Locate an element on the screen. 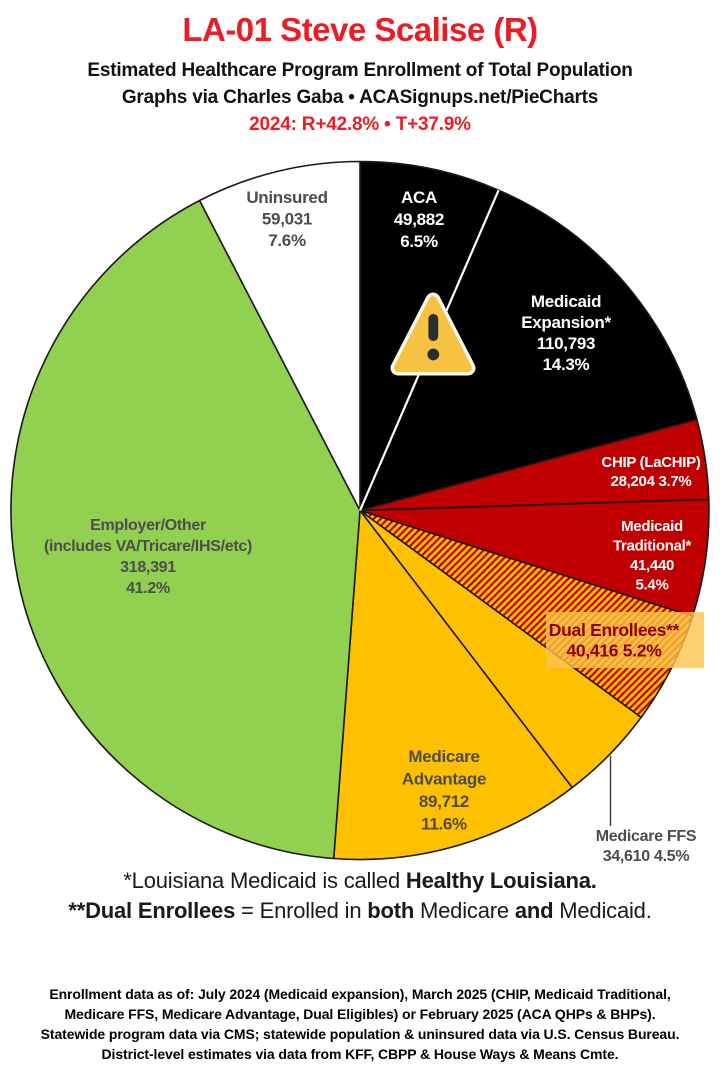 This screenshot has width=720, height=1070. pie-label-medicaid-traditional-line1: Medicaid is located at coordinates (652, 526).